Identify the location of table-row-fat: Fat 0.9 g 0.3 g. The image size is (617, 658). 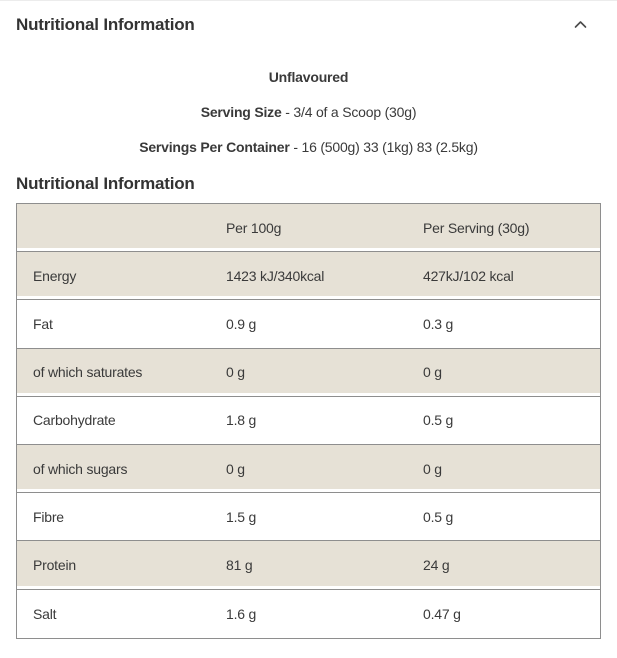
(308, 324).